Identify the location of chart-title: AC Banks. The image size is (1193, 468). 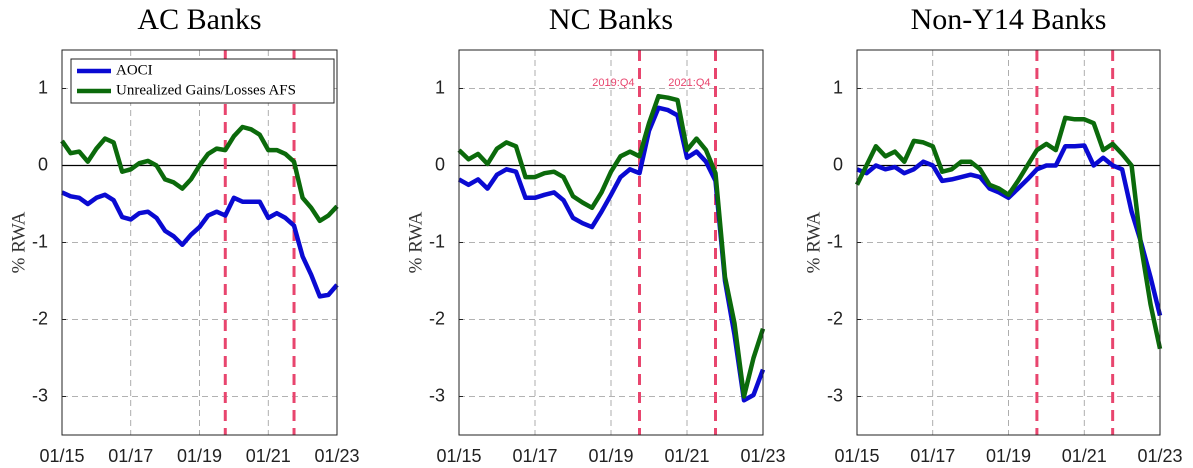
(199, 19).